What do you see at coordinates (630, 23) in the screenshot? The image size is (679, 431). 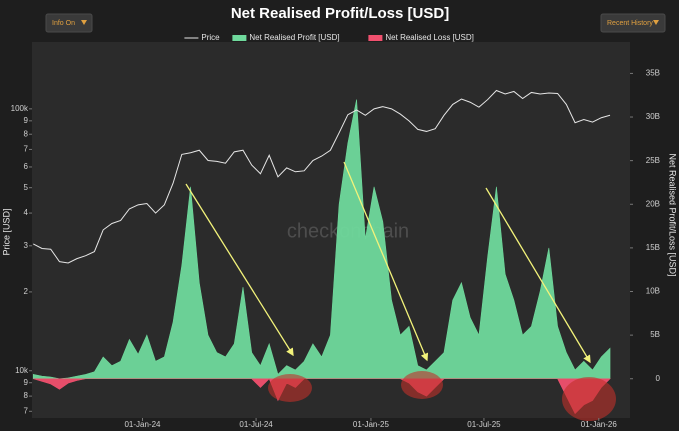 I see `button-label: Recent History` at bounding box center [630, 23].